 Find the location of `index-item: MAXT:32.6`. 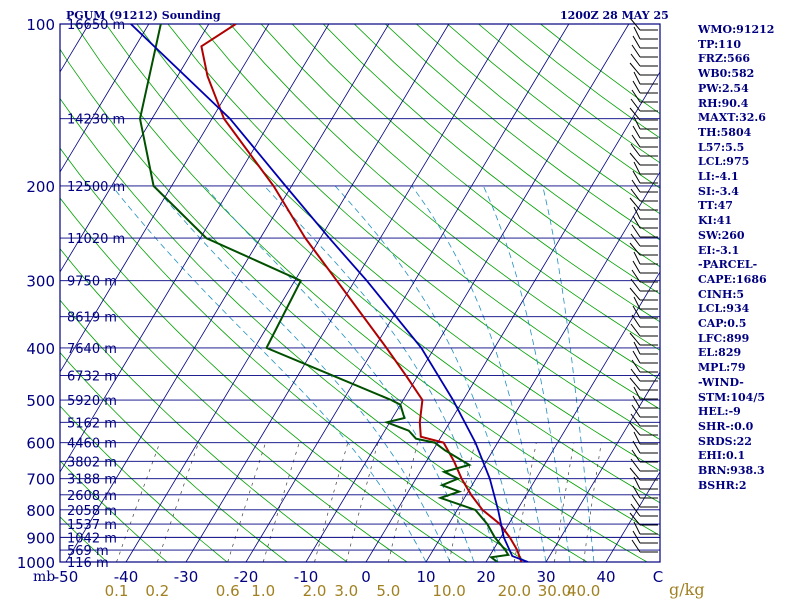

index-item: MAXT:32.6 is located at coordinates (732, 118).